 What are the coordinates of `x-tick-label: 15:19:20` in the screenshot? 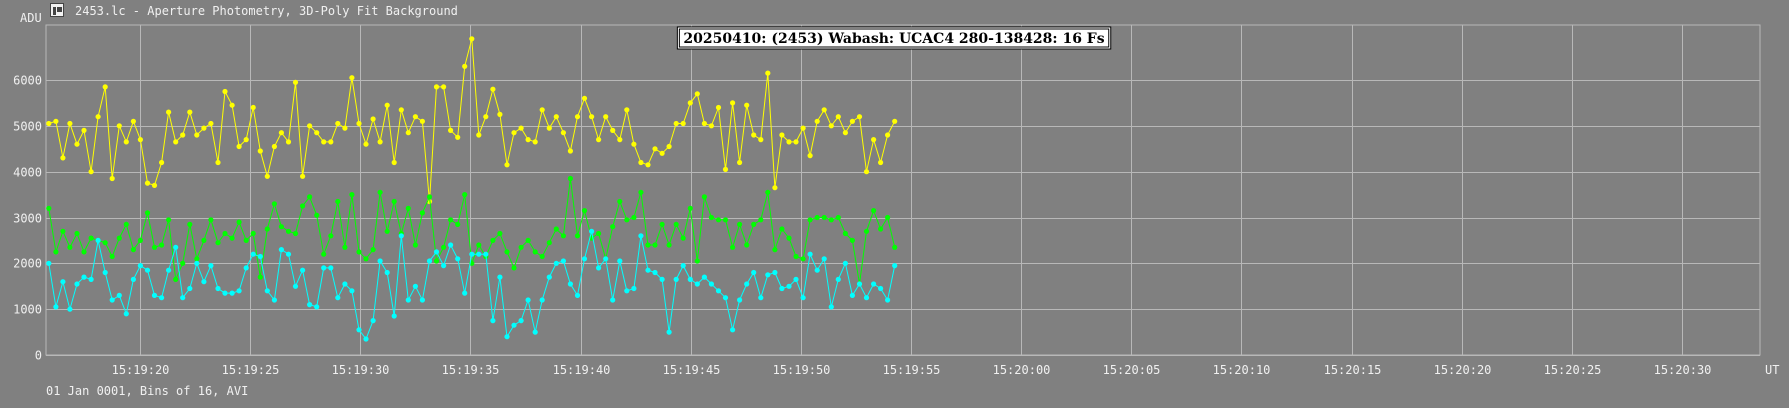 It's located at (141, 370).